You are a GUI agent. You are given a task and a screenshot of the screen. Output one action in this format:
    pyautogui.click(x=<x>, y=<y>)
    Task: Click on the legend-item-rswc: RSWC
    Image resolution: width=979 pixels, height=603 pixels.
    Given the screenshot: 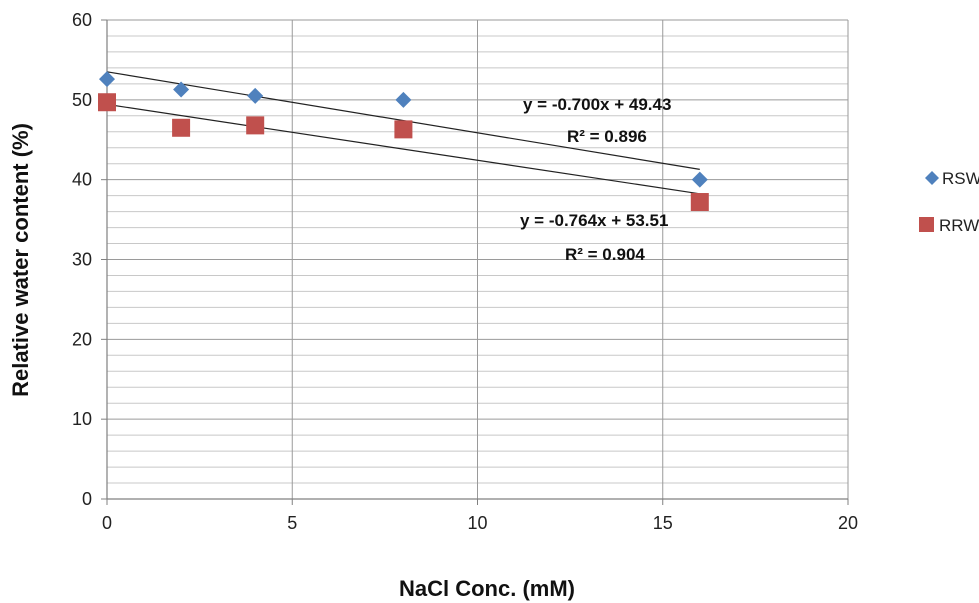 What is the action you would take?
    pyautogui.click(x=952, y=178)
    